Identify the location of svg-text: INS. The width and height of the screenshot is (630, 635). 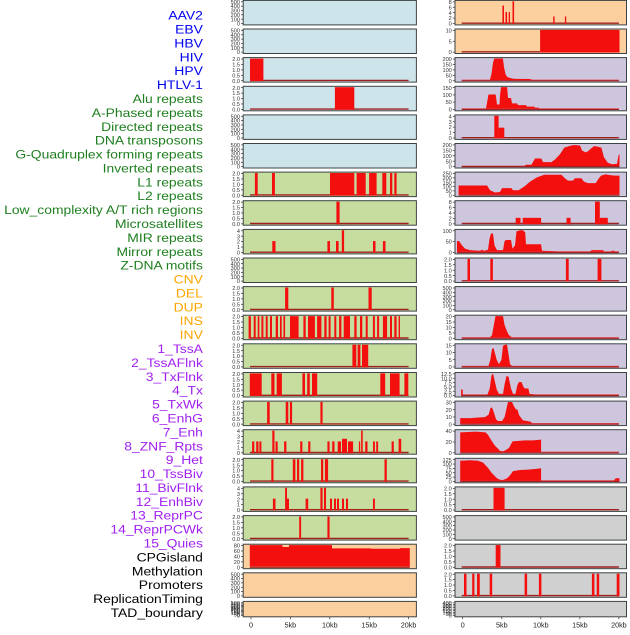
(191, 321).